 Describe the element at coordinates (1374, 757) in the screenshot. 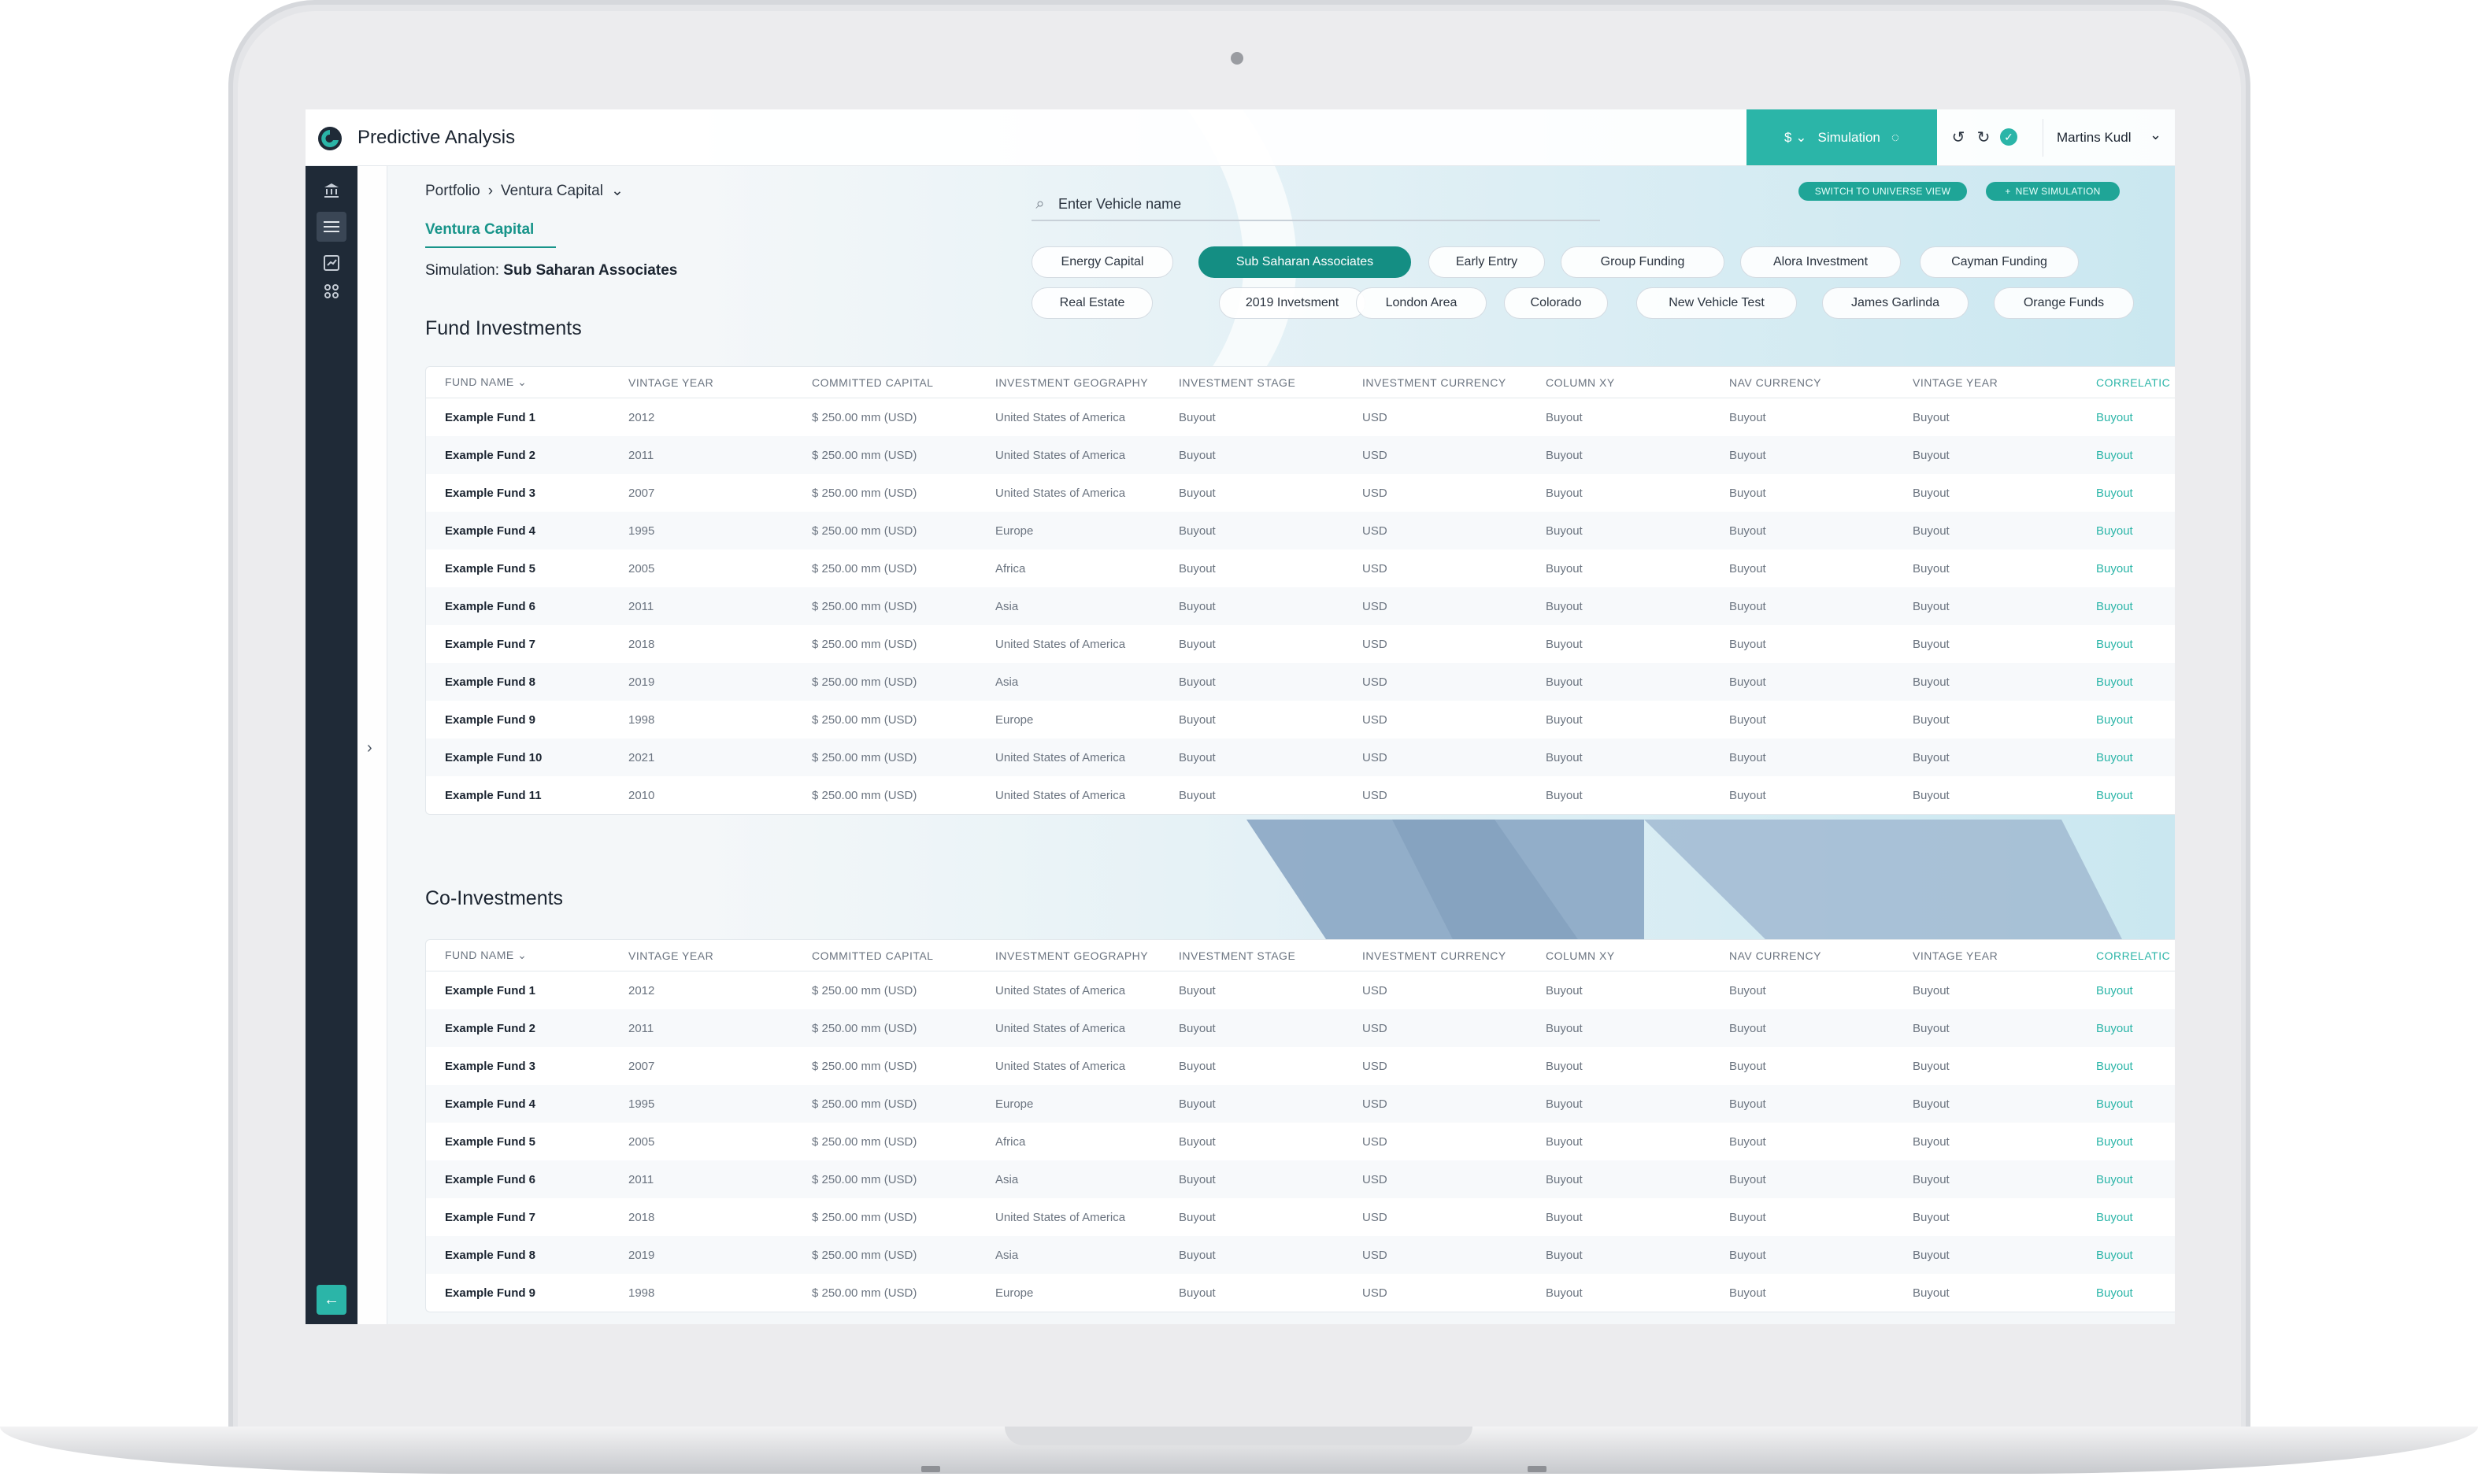

I see `table-cell: USD` at that location.